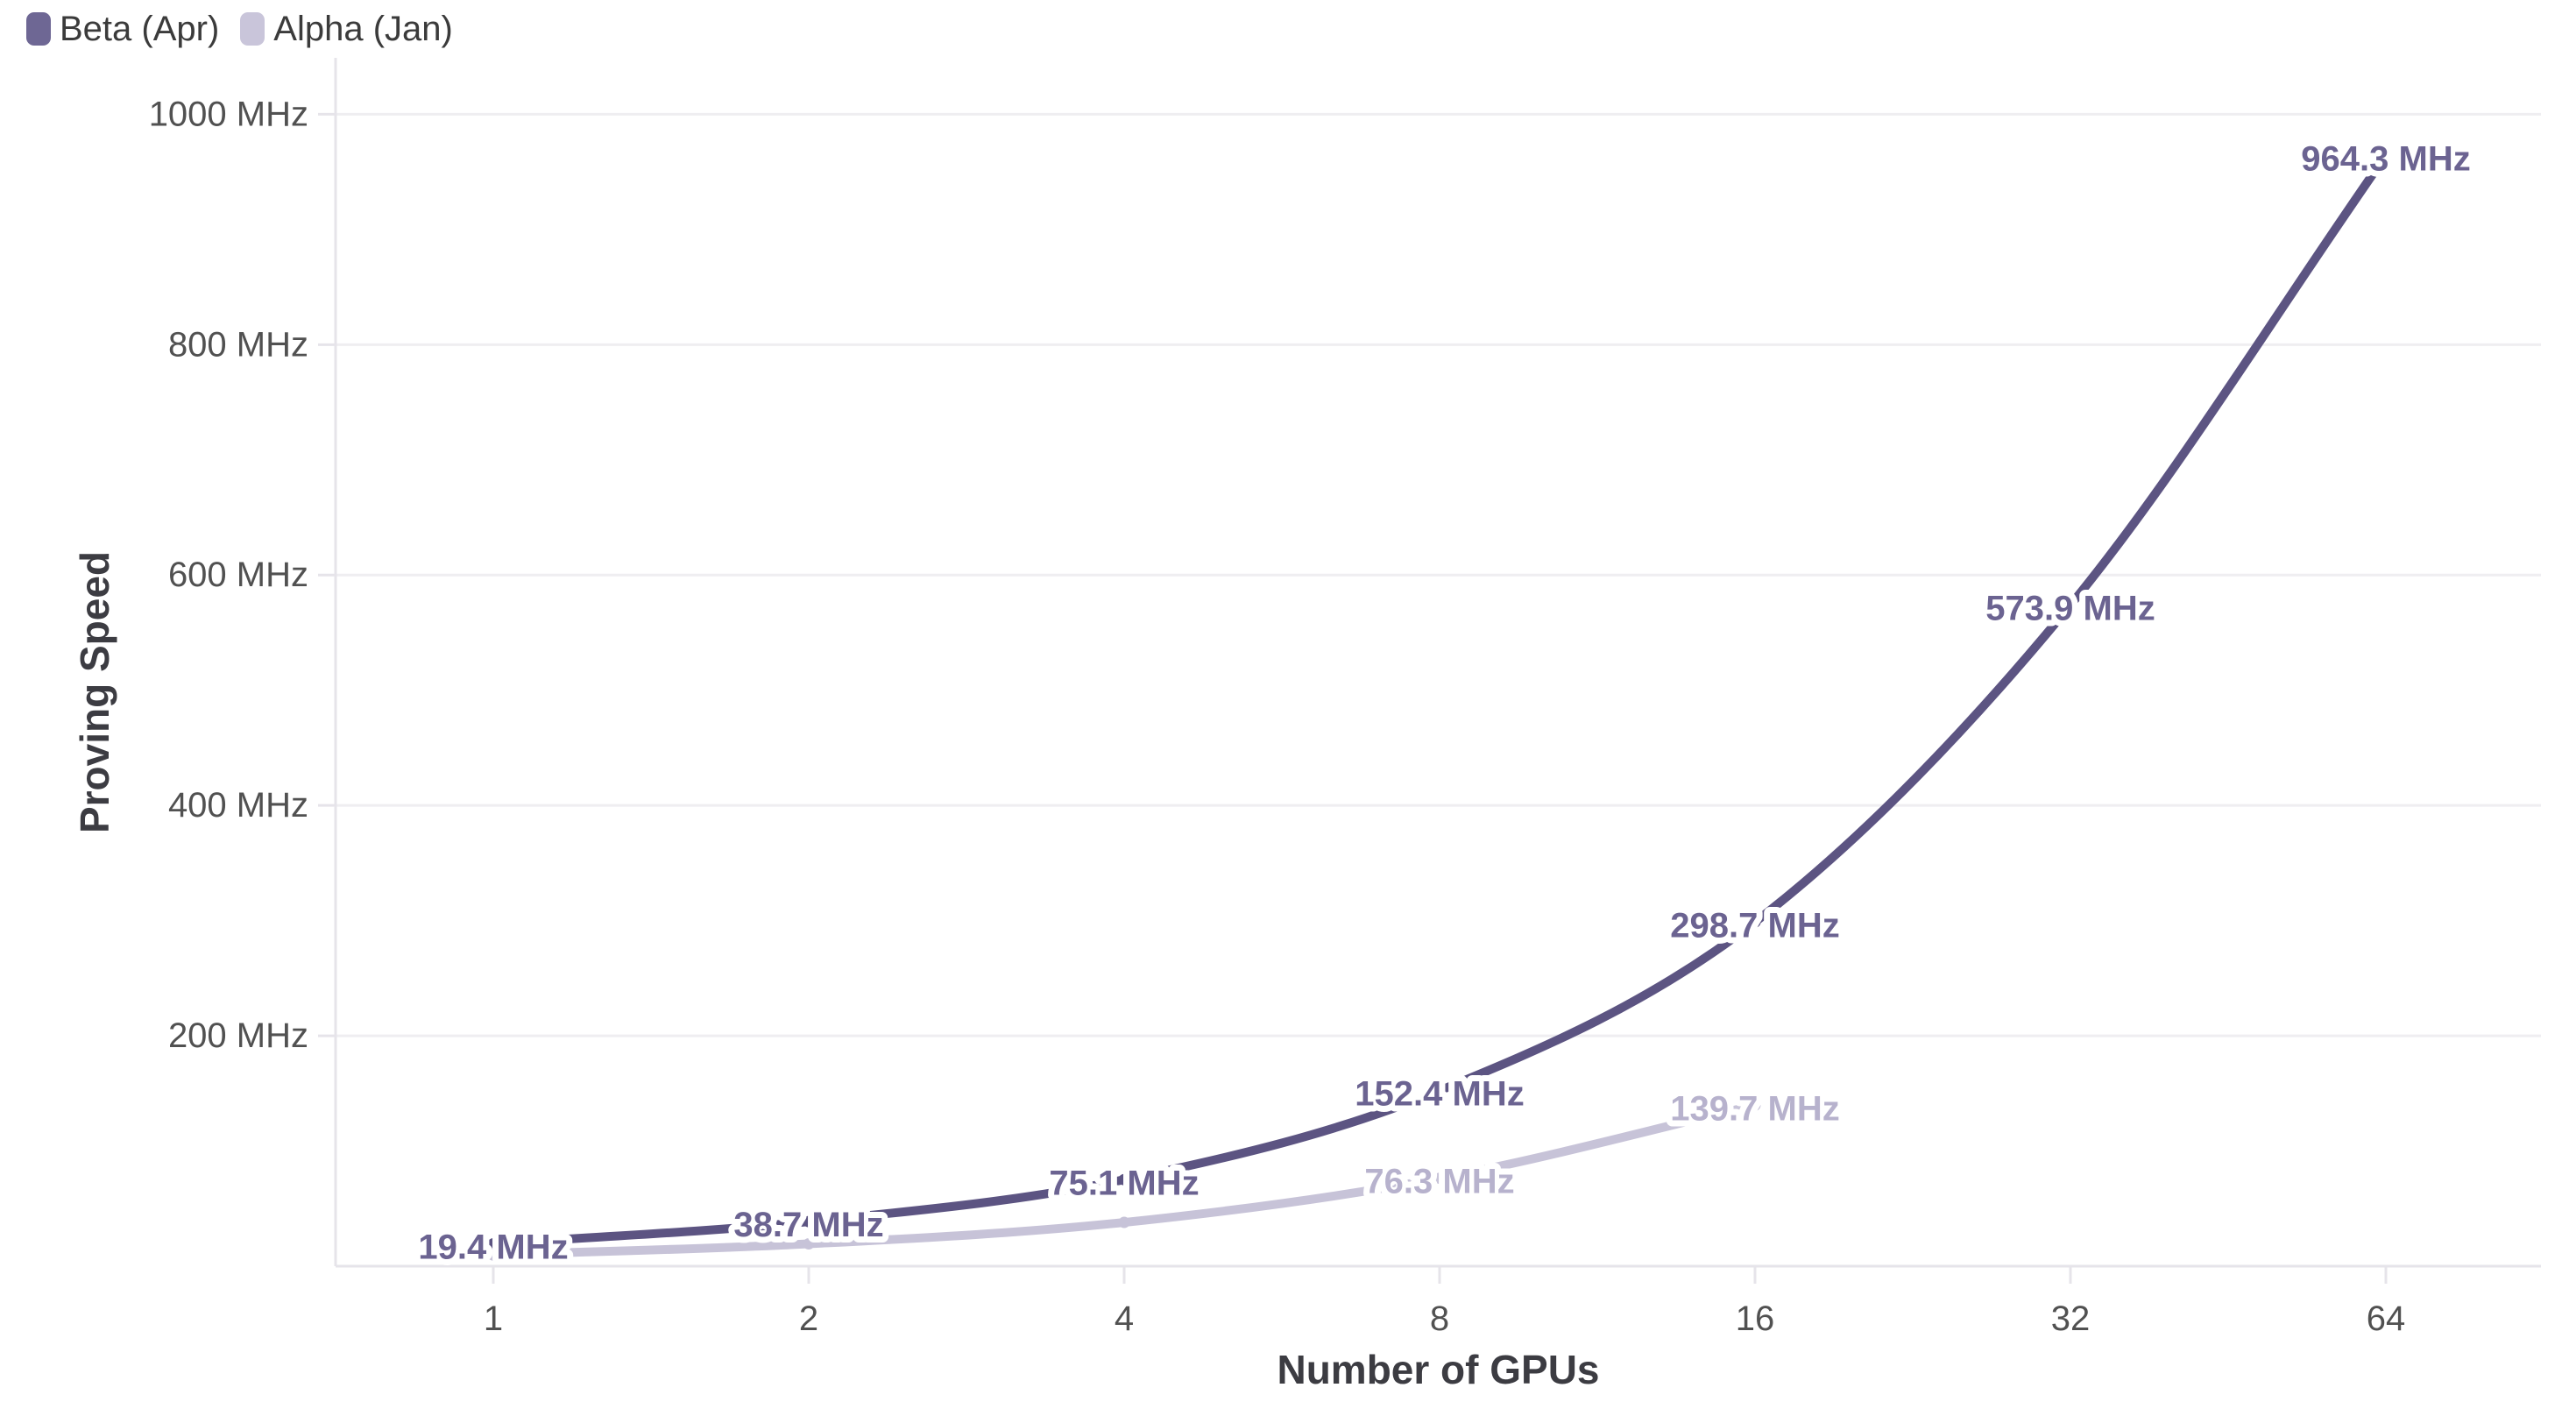 The height and width of the screenshot is (1409, 2576). I want to click on legend-item-alpha-jan: Alpha (Jan), so click(346, 29).